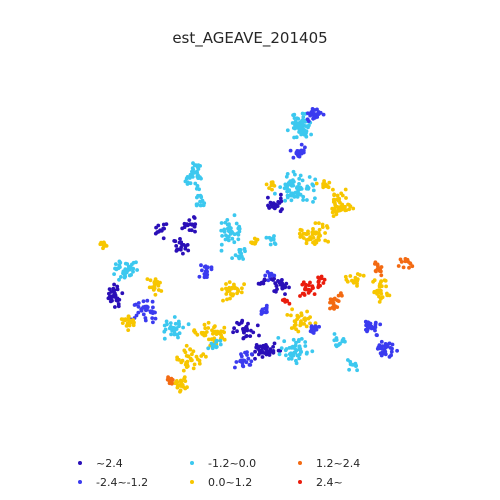 The width and height of the screenshot is (500, 500). What do you see at coordinates (113, 483) in the screenshot?
I see `legend-item-1: -2.4~-1.2` at bounding box center [113, 483].